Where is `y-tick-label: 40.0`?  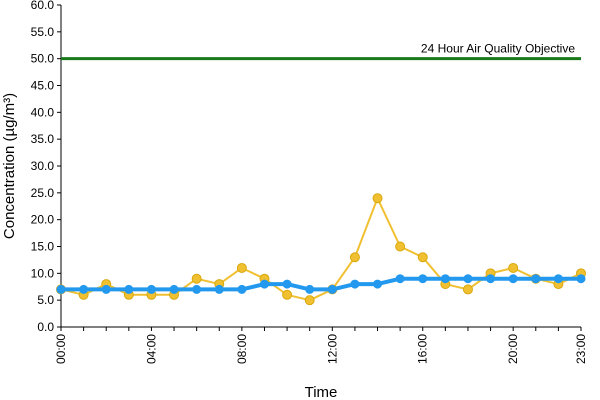 y-tick-label: 40.0 is located at coordinates (43, 112).